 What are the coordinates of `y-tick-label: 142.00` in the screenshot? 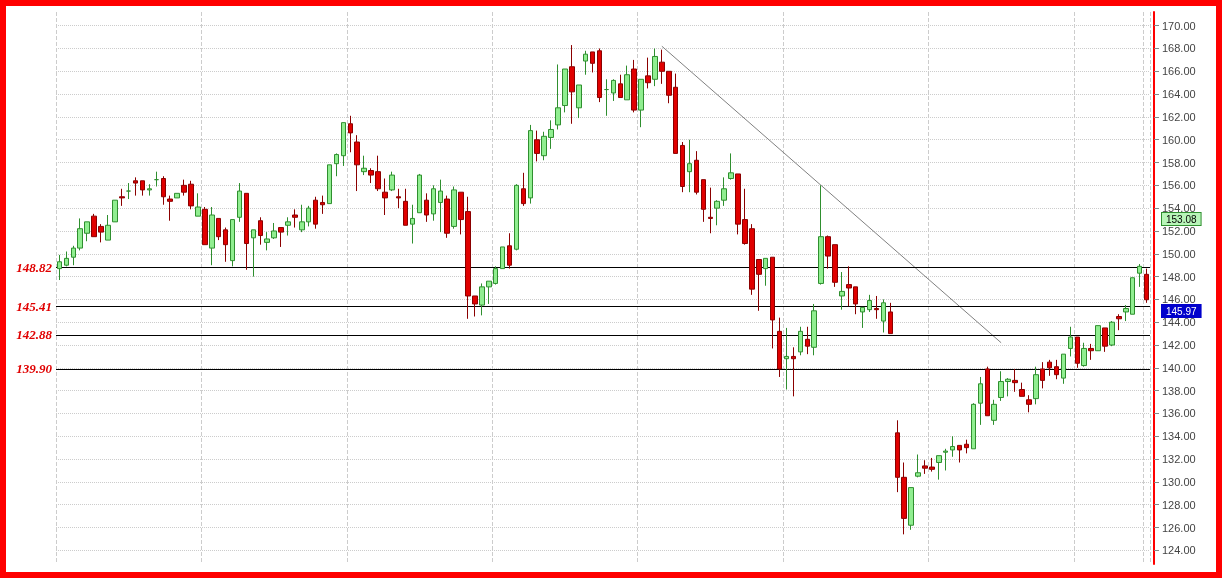 It's located at (1179, 345).